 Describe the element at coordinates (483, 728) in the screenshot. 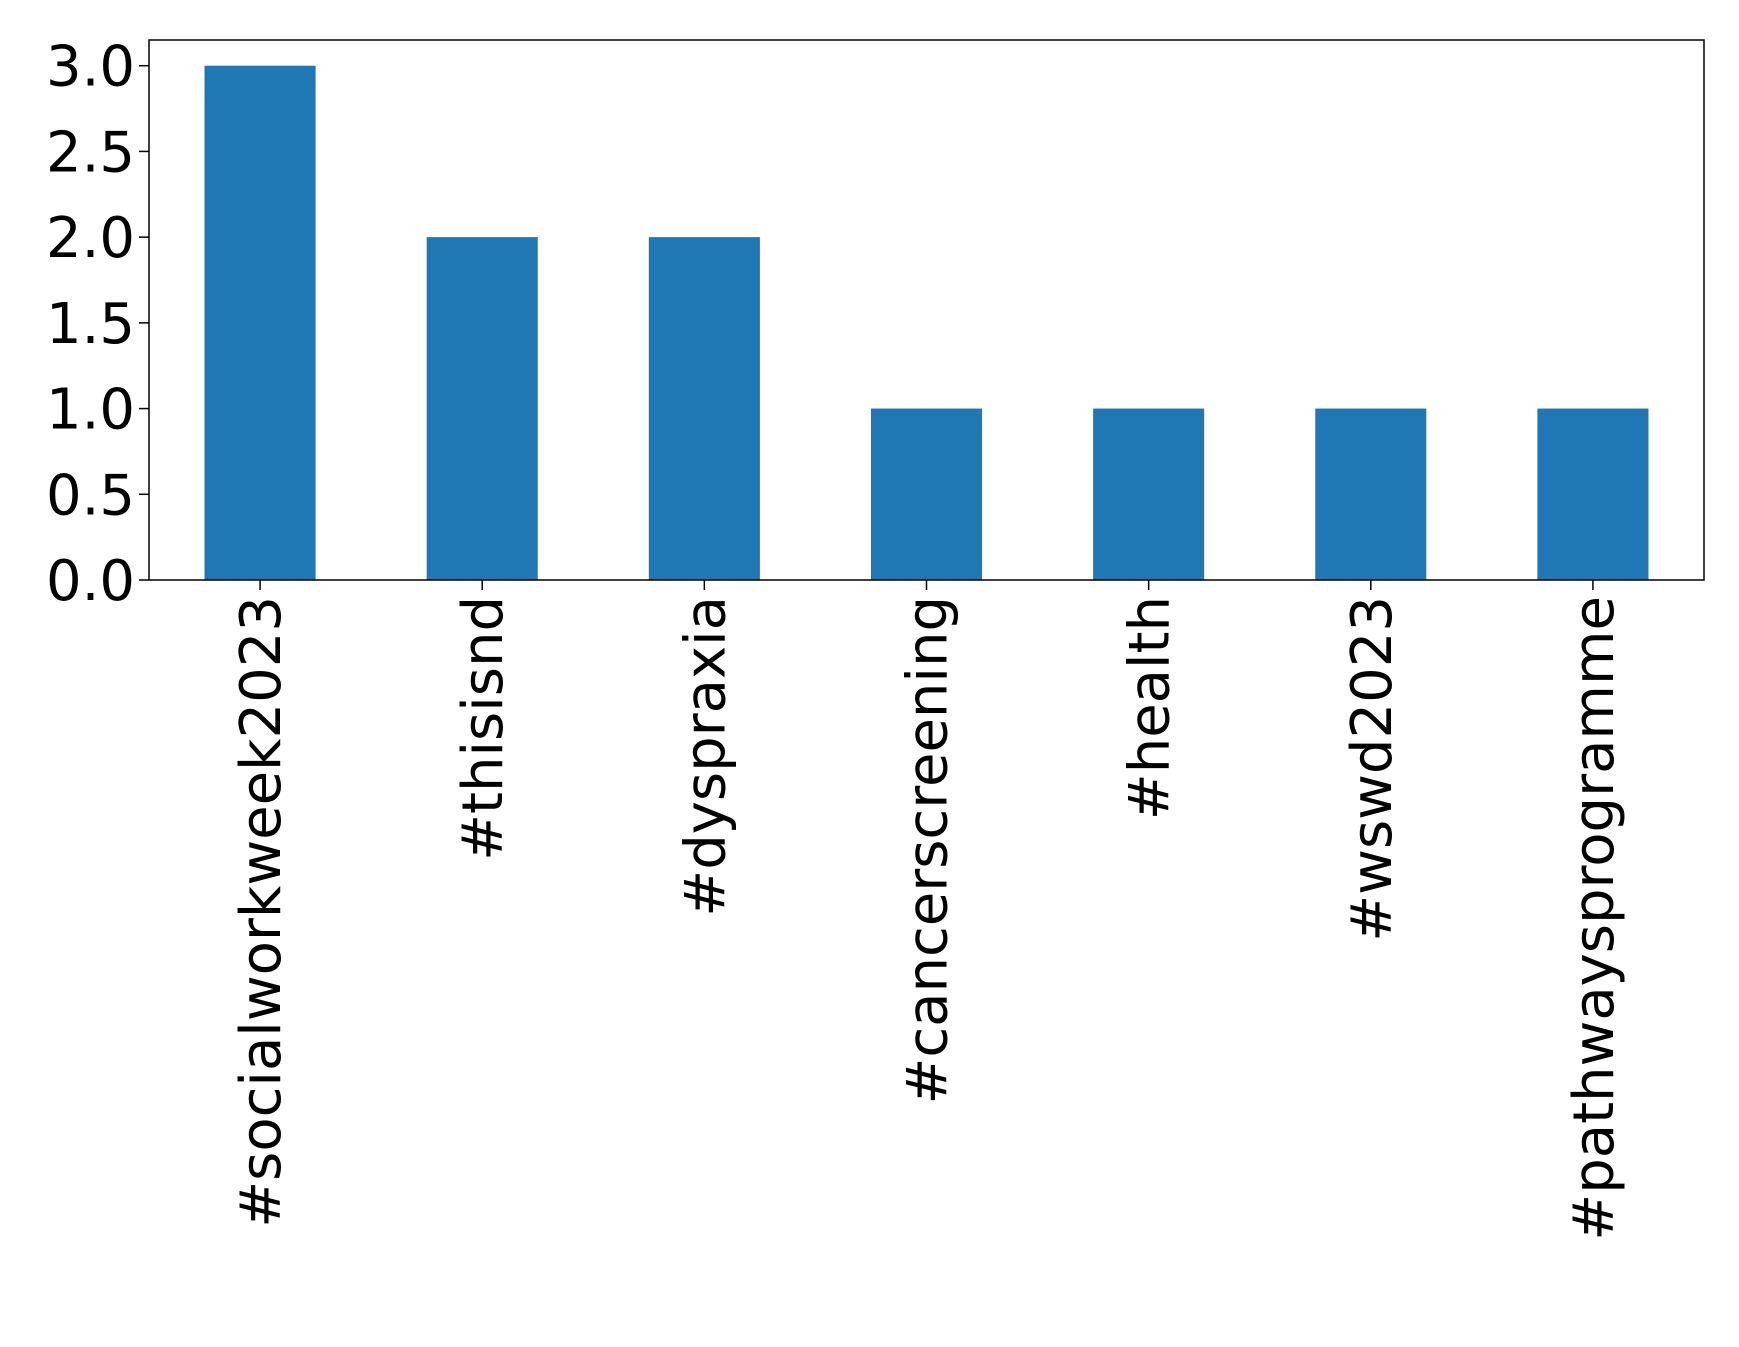

I see `x-tick-label: #thisisnd` at that location.